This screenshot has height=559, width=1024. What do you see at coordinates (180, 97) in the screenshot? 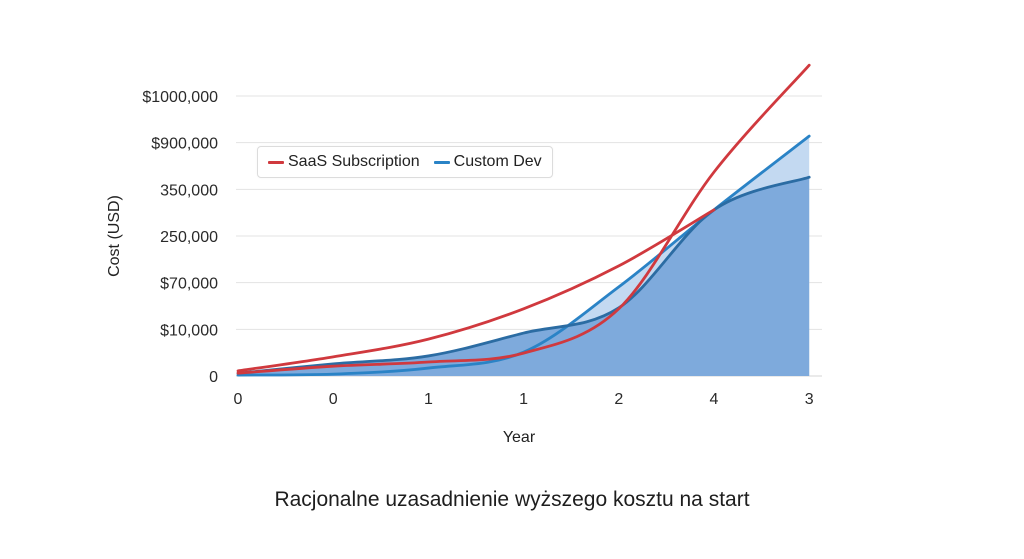
I see `y-tick-label: $1000,000` at bounding box center [180, 97].